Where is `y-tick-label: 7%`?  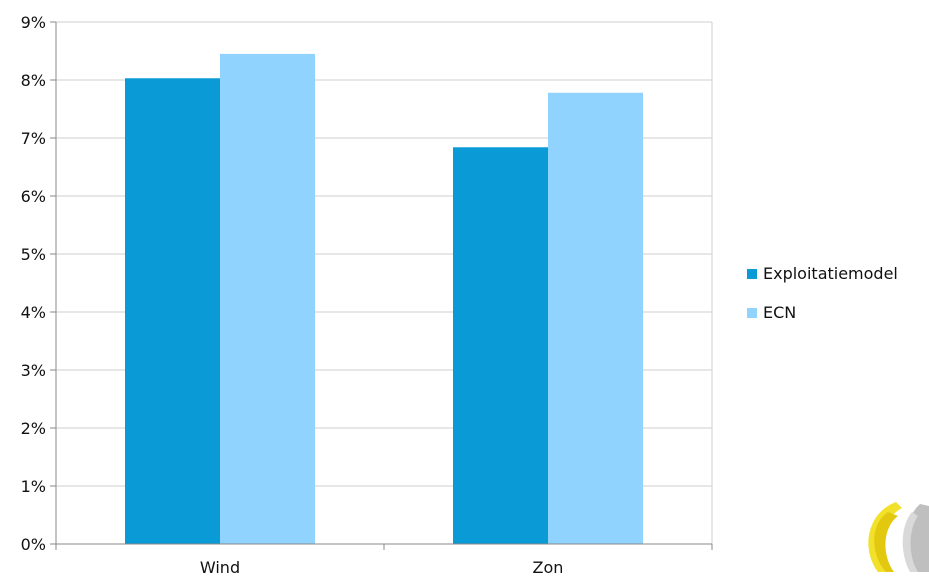
y-tick-label: 7% is located at coordinates (33, 138).